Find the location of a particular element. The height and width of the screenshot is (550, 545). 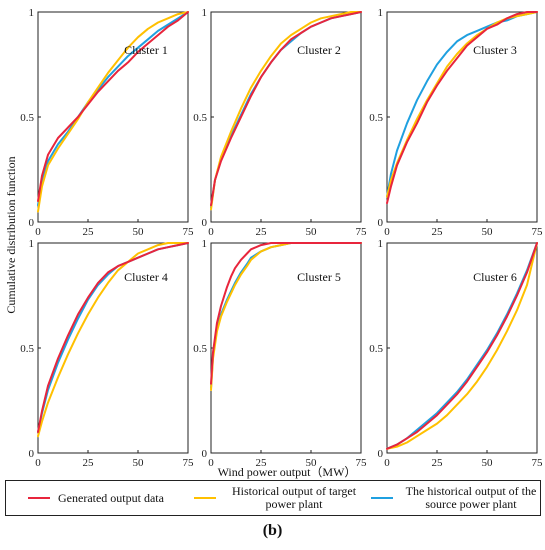

chart-panel-4: 0 25 50 75 0 0.5 1 Cluster 4 is located at coordinates (107, 353).